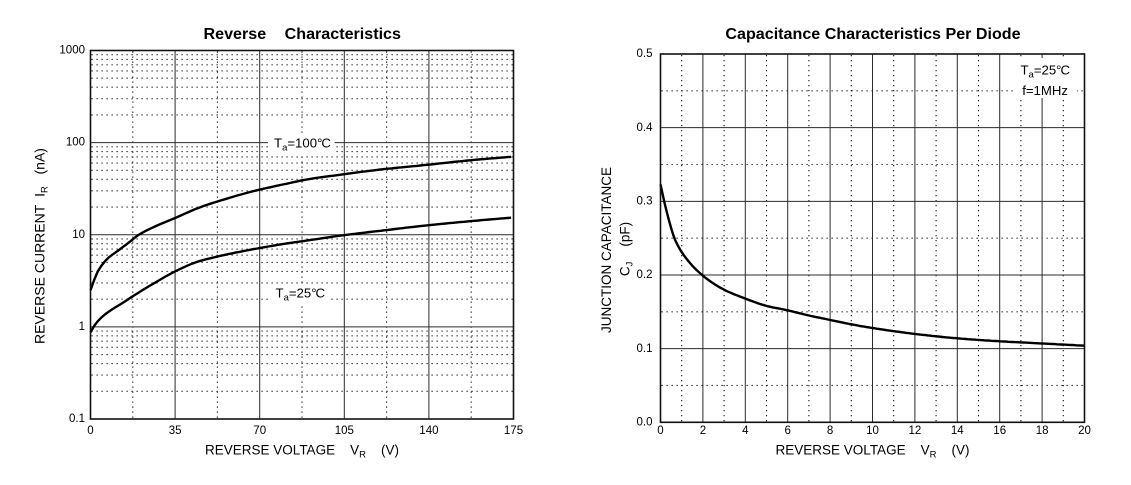  Describe the element at coordinates (957, 431) in the screenshot. I see `svg-text: 14` at that location.